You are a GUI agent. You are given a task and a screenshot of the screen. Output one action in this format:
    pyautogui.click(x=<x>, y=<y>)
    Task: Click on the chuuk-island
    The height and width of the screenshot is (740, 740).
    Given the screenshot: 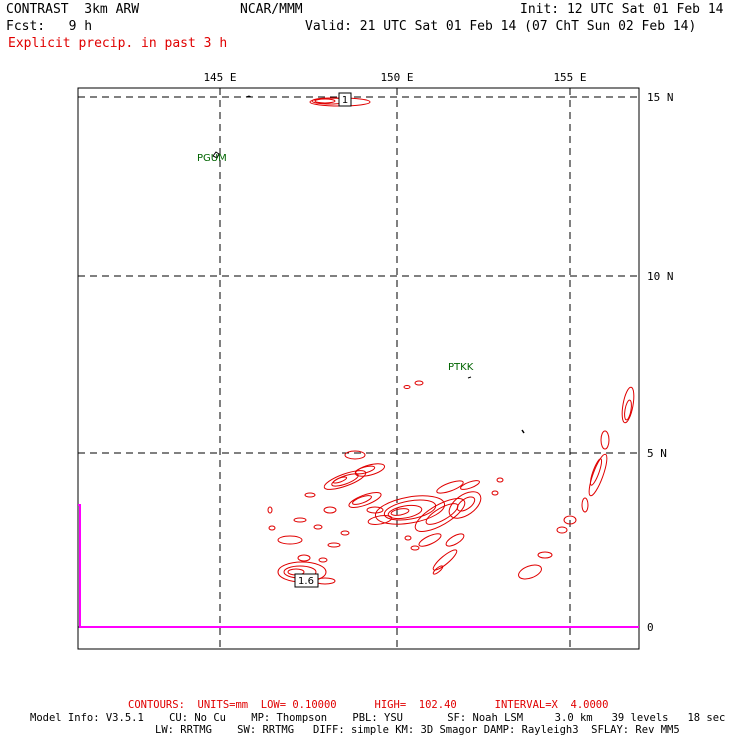 What is the action you would take?
    pyautogui.click(x=469, y=377)
    